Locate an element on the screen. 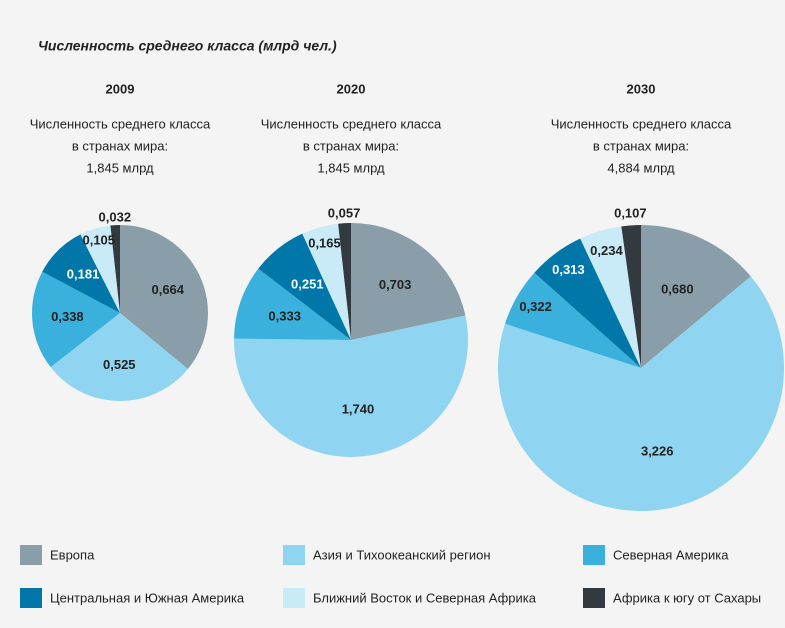 This screenshot has width=785, height=628. legend-label: Африка к югу от Сахары is located at coordinates (687, 597).